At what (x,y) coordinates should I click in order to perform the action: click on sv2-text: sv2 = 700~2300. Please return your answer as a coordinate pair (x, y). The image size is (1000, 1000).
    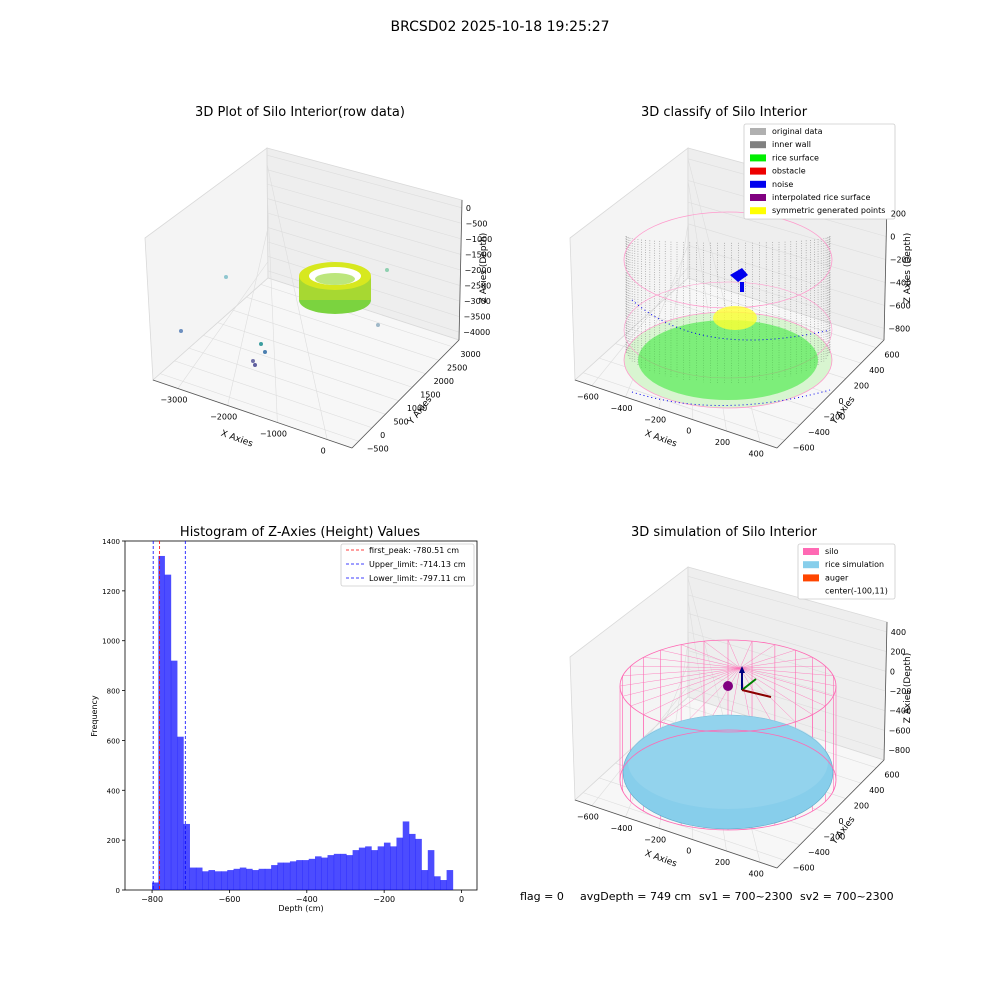
    Looking at the image, I should click on (847, 896).